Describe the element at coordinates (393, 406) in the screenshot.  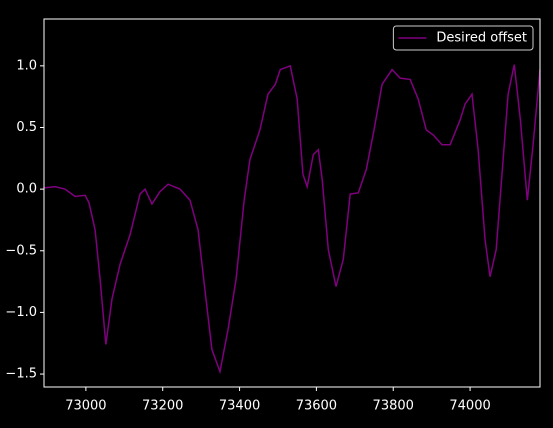
I see `x-tick-label: 73800` at that location.